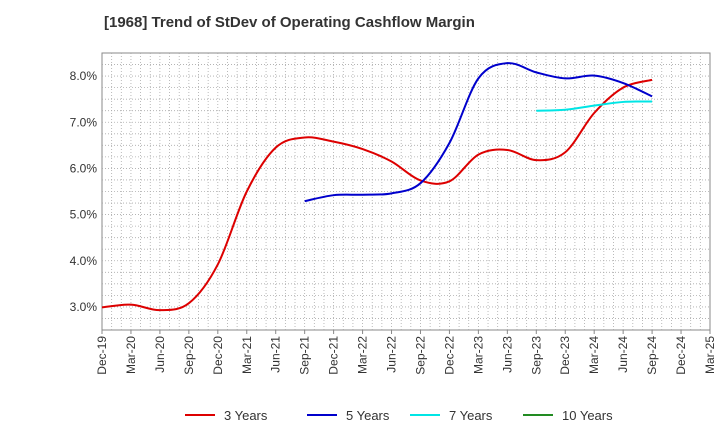  I want to click on x-tick-label: Mar-22, so click(363, 355).